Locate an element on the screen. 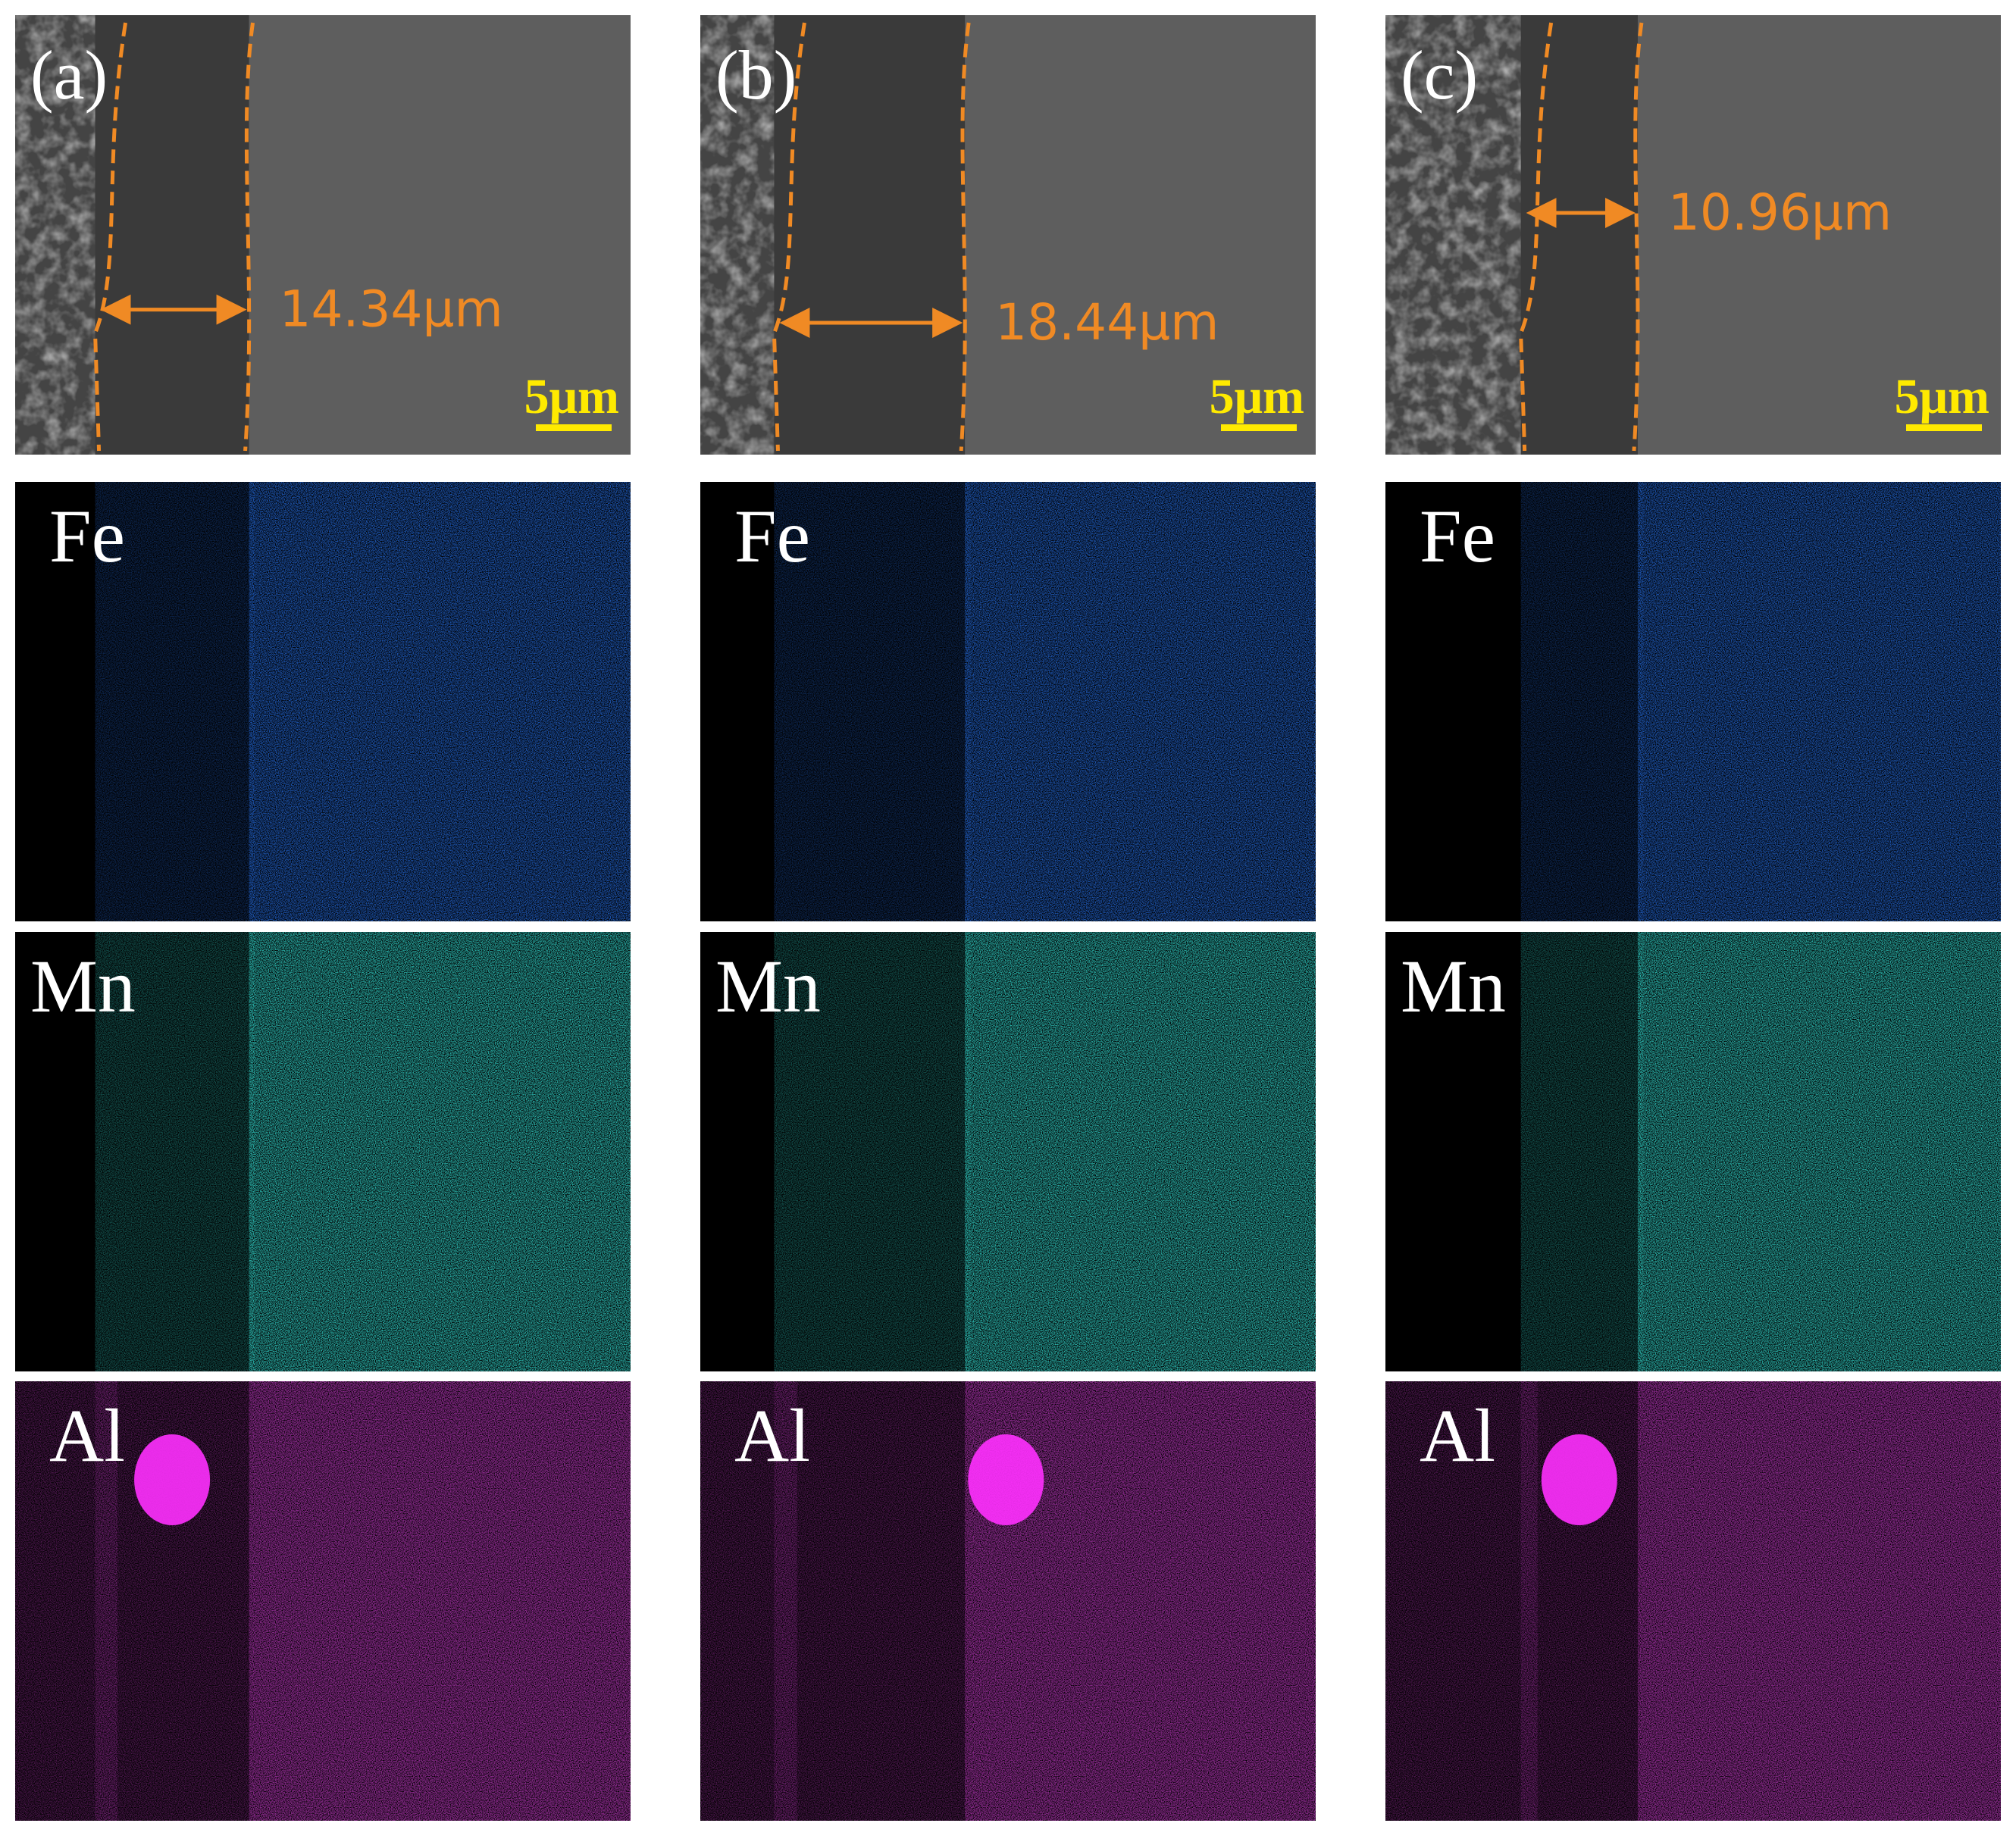 The image size is (2016, 1845). panel-label: (a) is located at coordinates (69, 75).